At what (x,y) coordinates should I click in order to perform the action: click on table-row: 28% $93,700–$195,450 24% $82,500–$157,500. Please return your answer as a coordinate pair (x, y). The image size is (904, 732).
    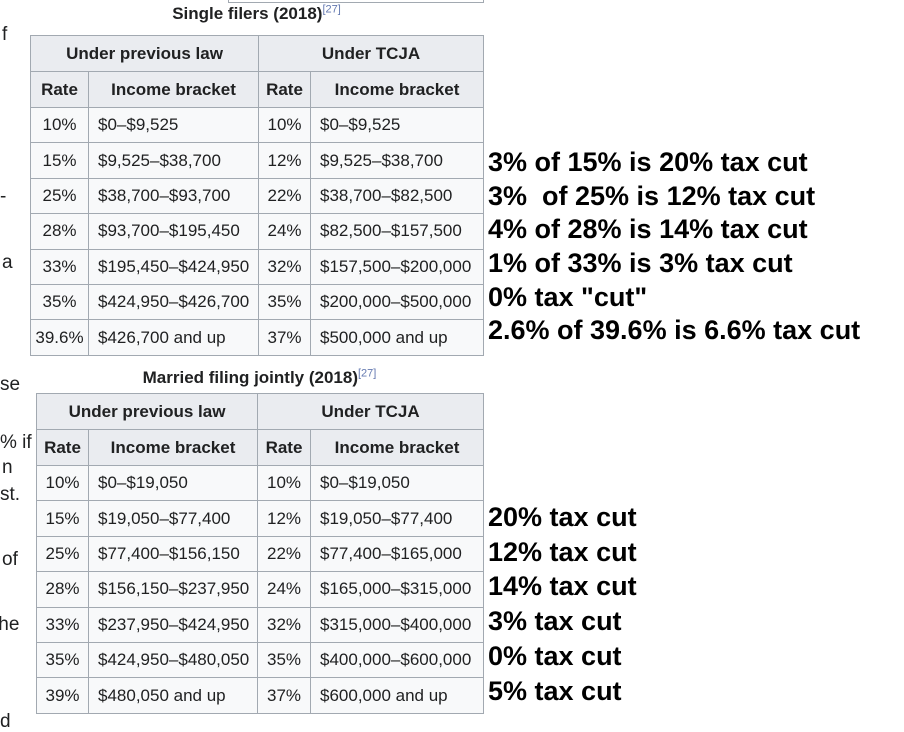
    Looking at the image, I should click on (257, 231).